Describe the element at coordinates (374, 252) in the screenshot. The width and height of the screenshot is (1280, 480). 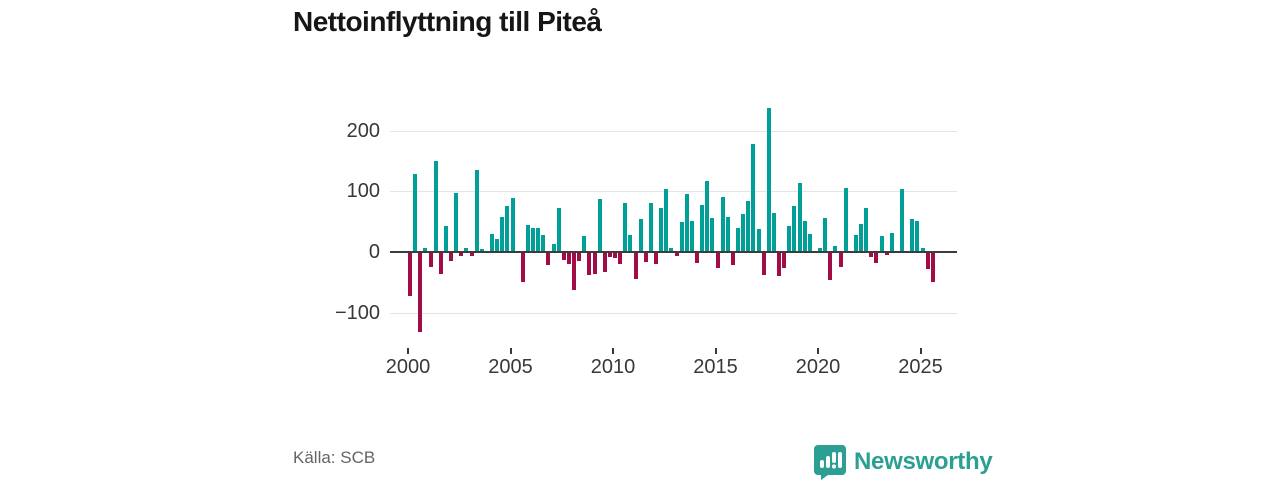
I see `y-axis-label: 0` at that location.